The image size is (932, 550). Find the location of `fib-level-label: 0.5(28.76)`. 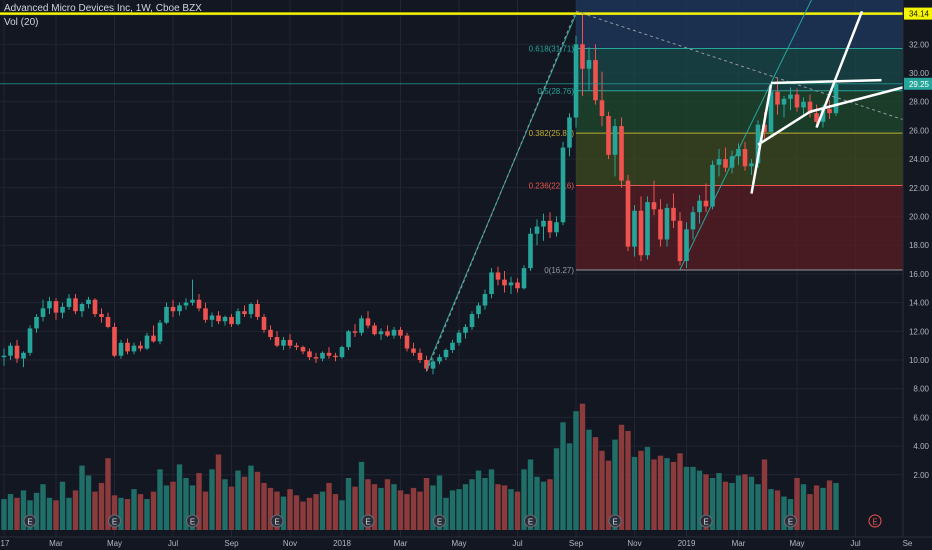

fib-level-label: 0.5(28.76) is located at coordinates (556, 91).